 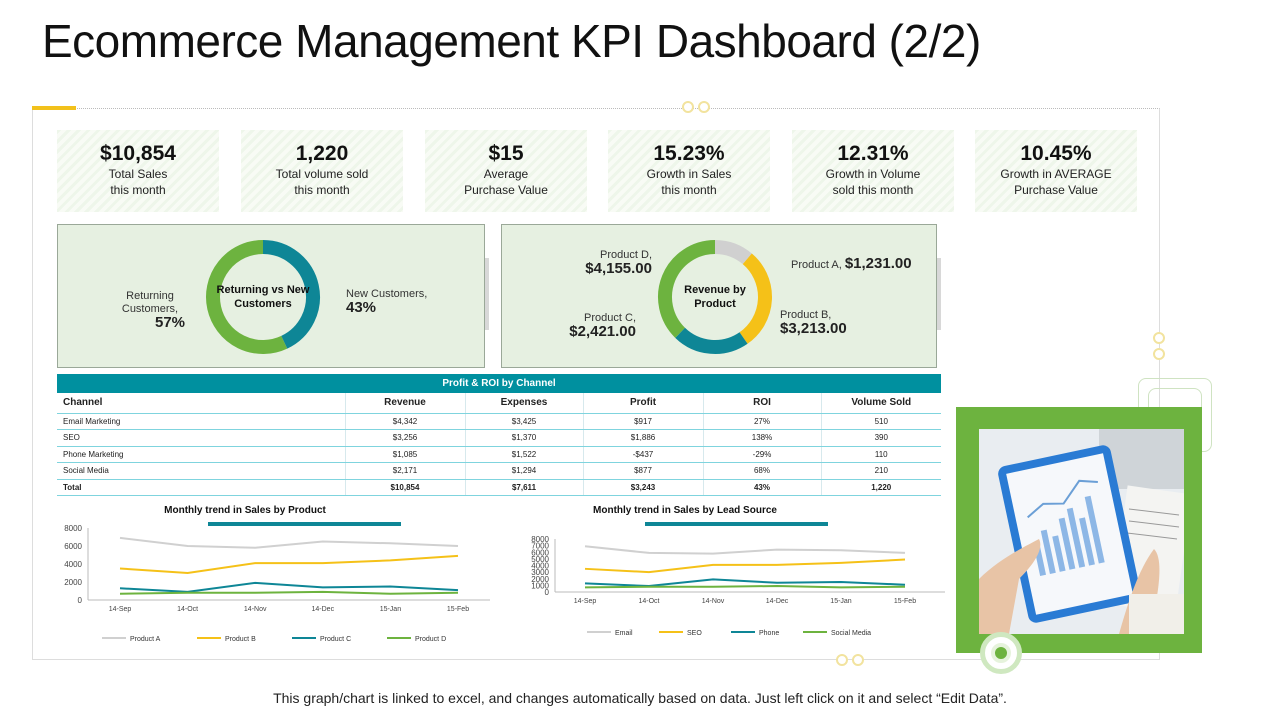 What do you see at coordinates (540, 566) in the screenshot?
I see `y-tick-label: 4000` at bounding box center [540, 566].